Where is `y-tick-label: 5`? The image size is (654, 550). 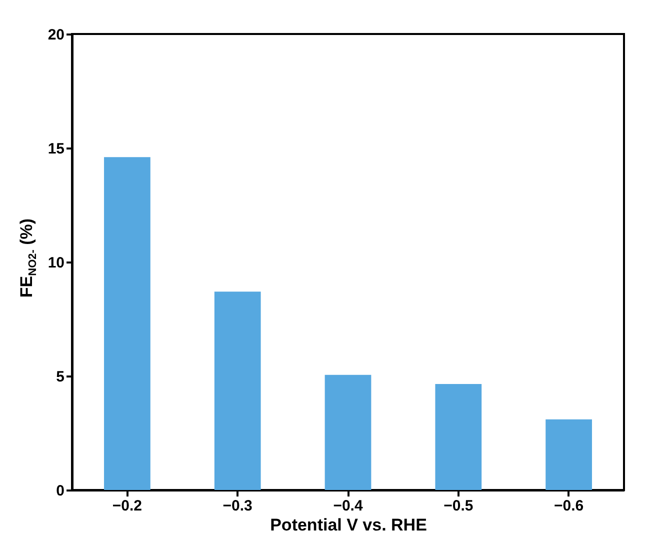
y-tick-label: 5 is located at coordinates (60, 377).